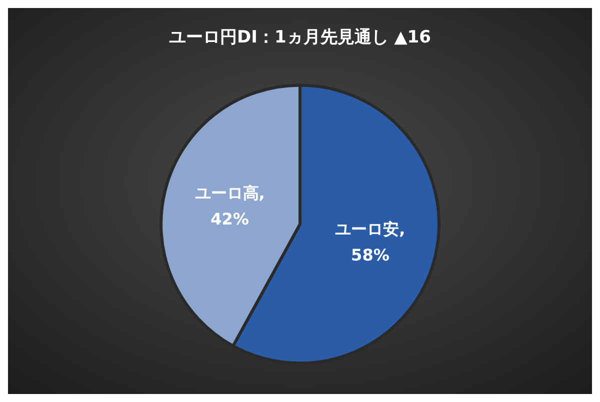  What do you see at coordinates (229, 206) in the screenshot?
I see `slice-label: ユーロ高, 42%` at bounding box center [229, 206].